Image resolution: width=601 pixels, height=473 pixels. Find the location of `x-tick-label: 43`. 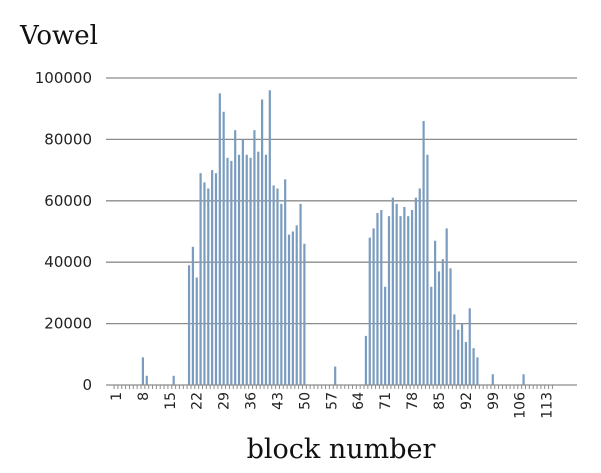

x-tick-label: 43 is located at coordinates (278, 401).